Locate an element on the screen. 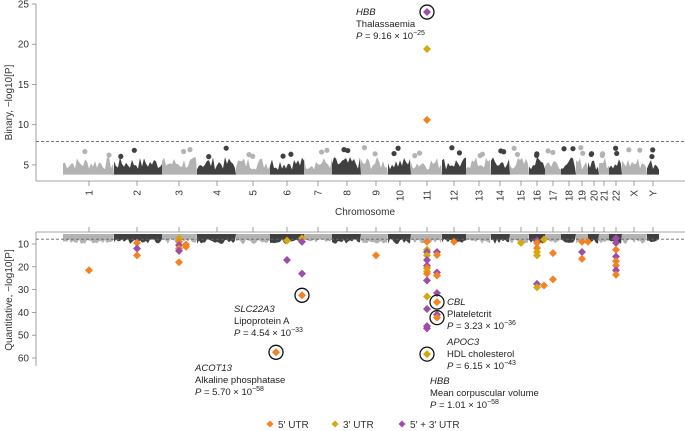  x-tick-label: 22 is located at coordinates (617, 196).